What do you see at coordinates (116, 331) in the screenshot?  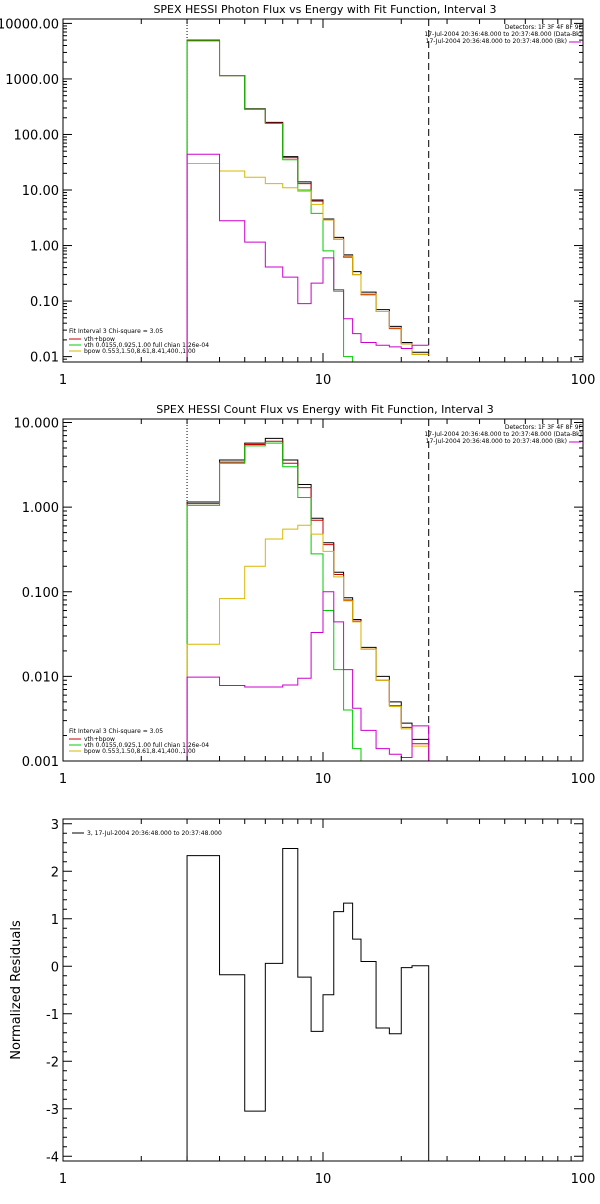 I see `photon-fit-title: Fit Interval 3 Chi-square = 3.05` at bounding box center [116, 331].